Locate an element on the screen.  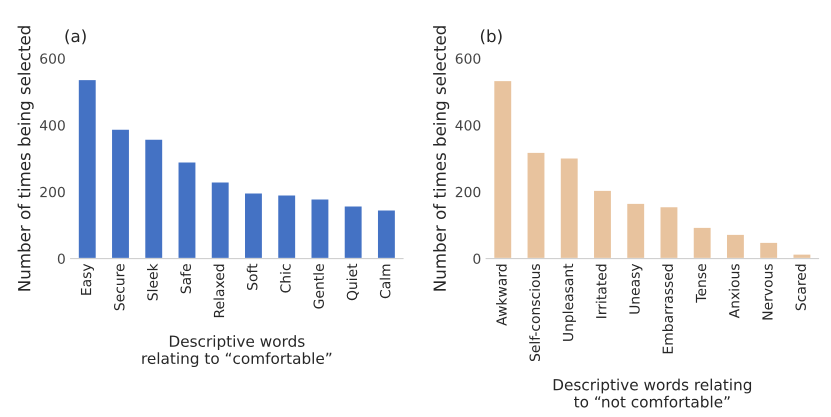
x-tick-label: Relaxed is located at coordinates (218, 291).